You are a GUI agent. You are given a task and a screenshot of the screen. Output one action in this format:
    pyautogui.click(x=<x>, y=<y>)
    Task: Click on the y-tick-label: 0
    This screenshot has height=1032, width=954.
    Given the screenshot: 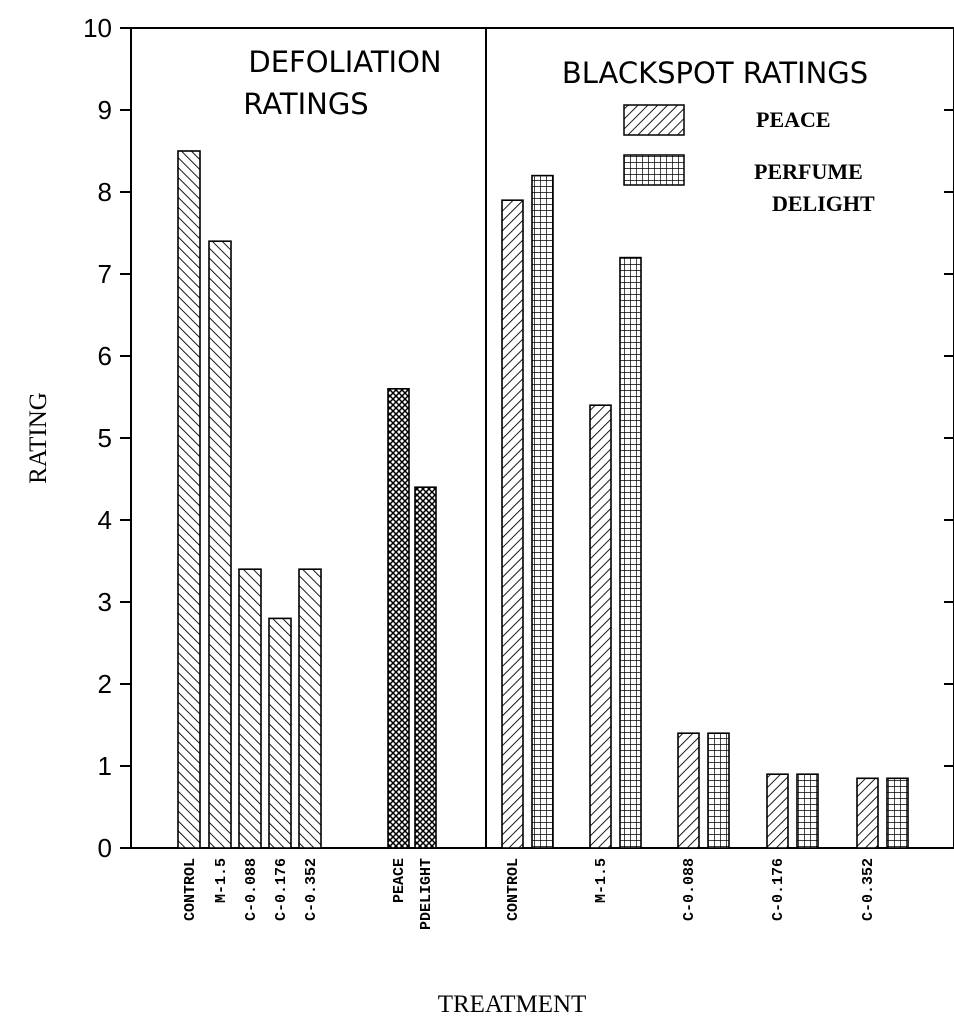 What is the action you would take?
    pyautogui.click(x=105, y=848)
    